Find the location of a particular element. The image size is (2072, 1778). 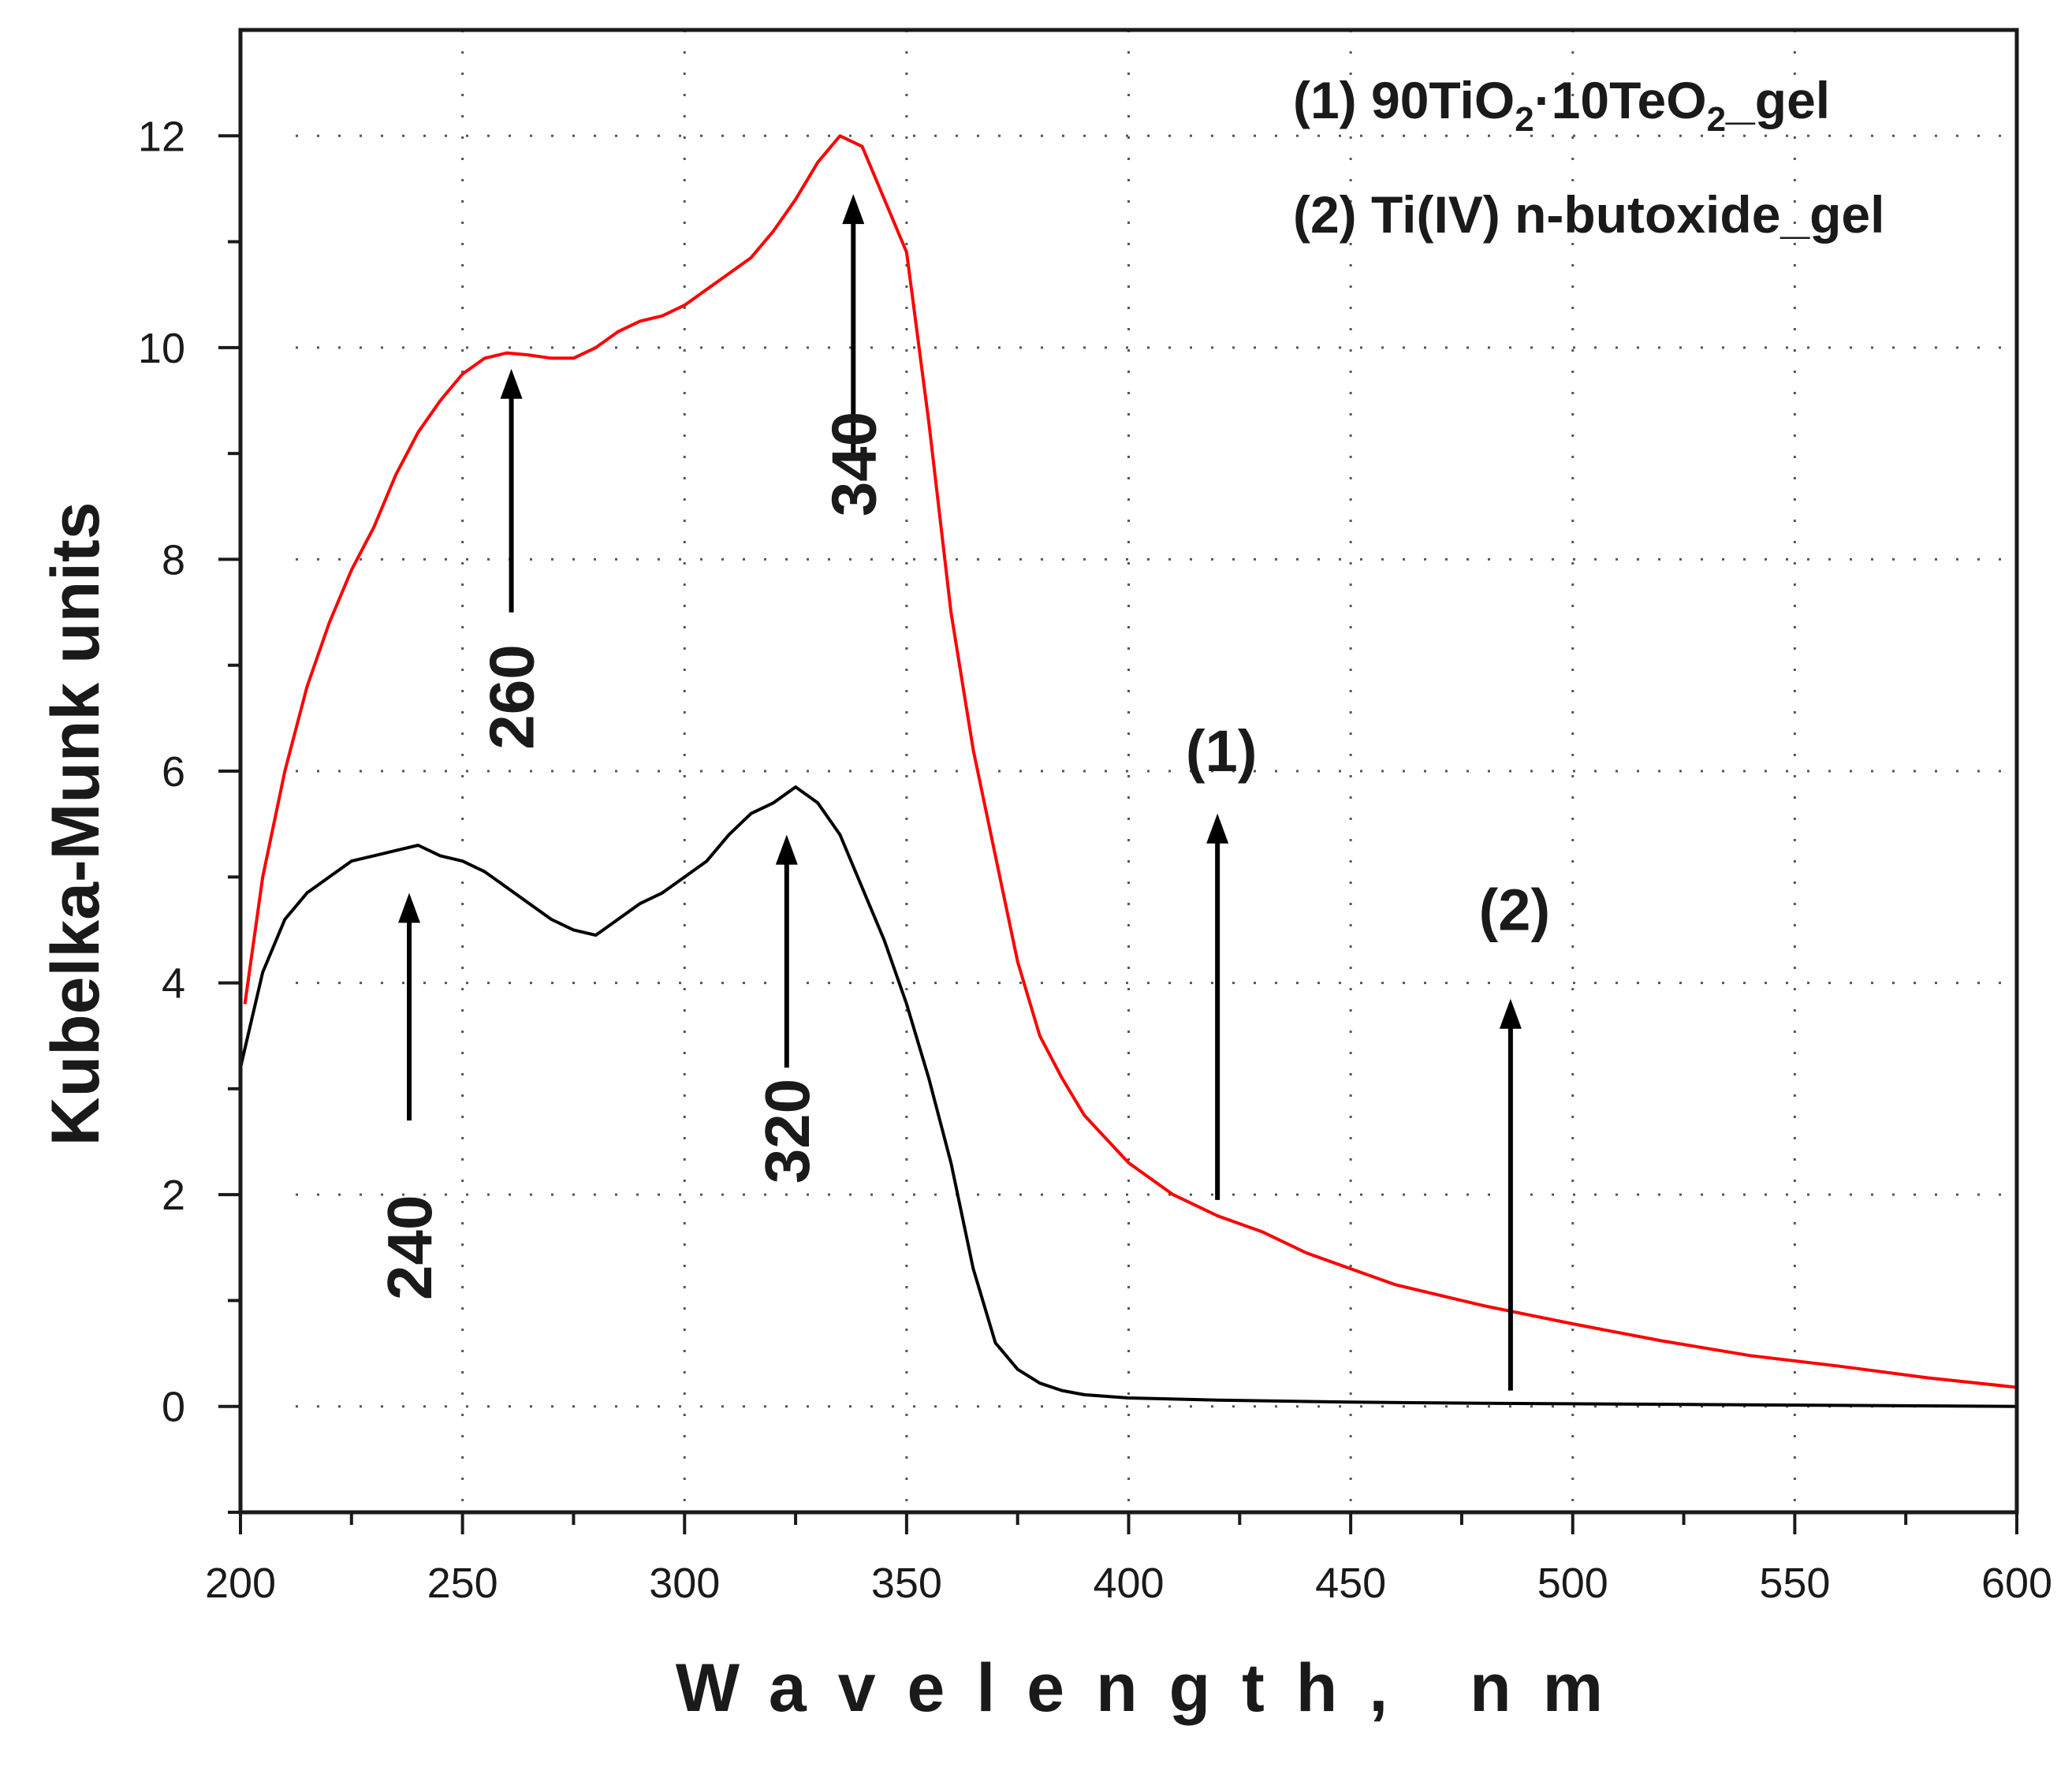

y-tick-label-4: 4 is located at coordinates (173, 984).